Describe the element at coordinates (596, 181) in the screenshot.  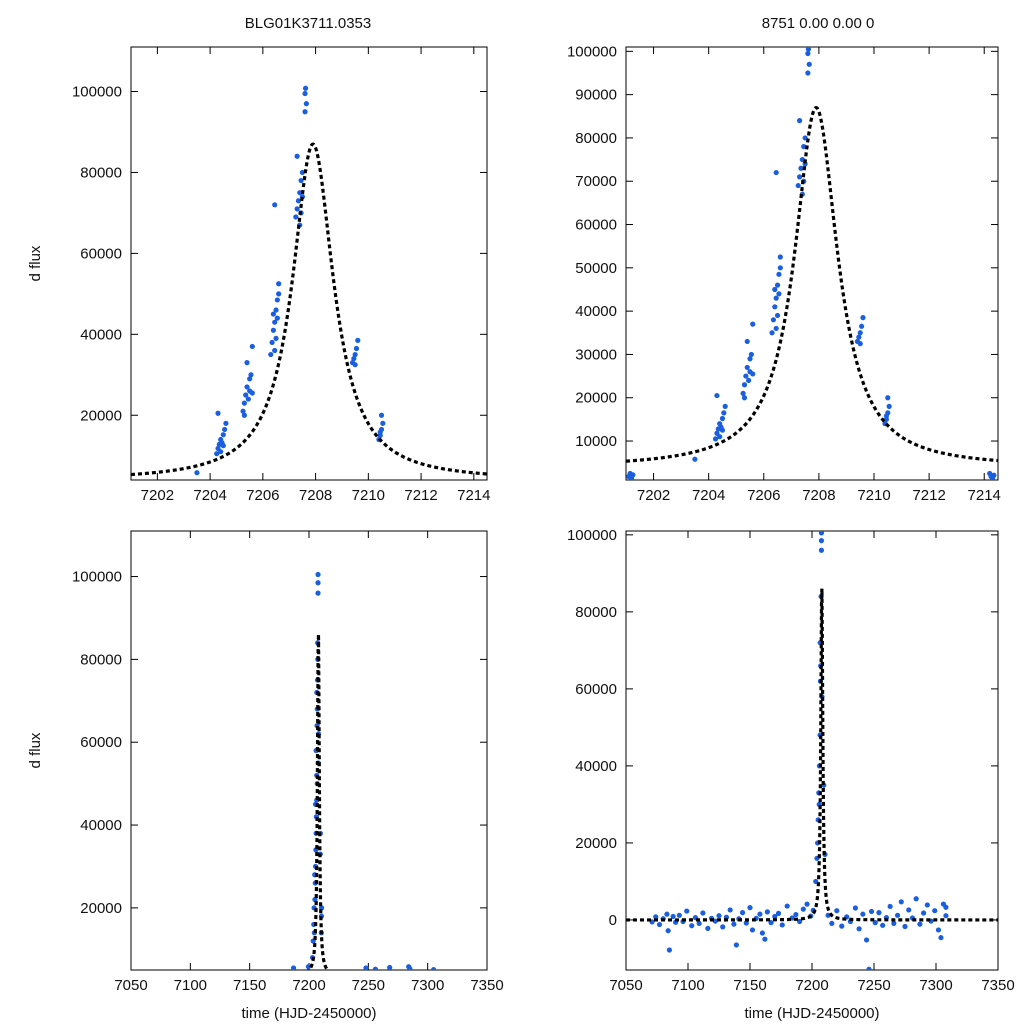
I see `y-tick-label: 70000` at that location.